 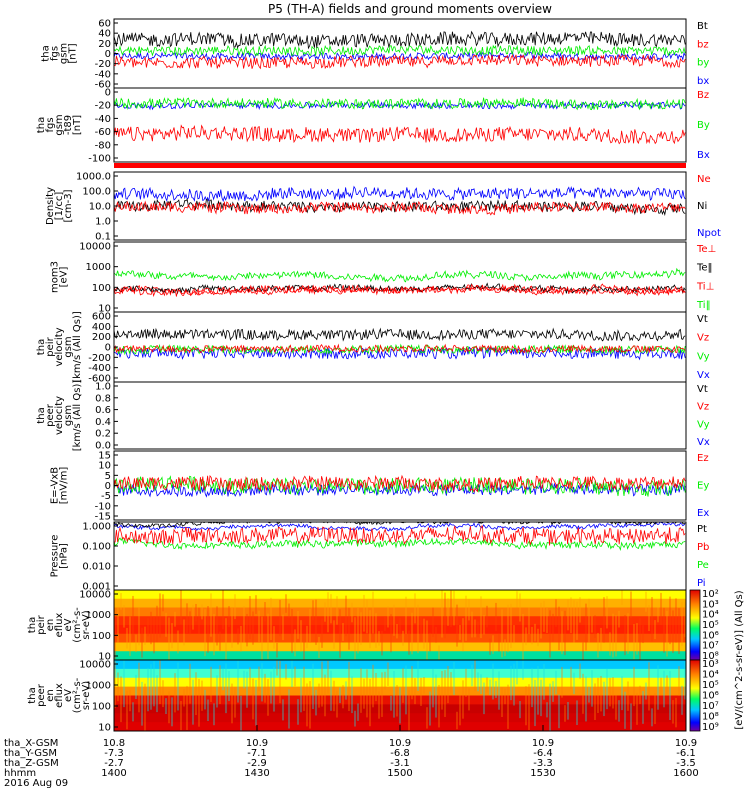 What do you see at coordinates (55, 53) in the screenshot?
I see `y-axis-label-line: fgs` at bounding box center [55, 53].